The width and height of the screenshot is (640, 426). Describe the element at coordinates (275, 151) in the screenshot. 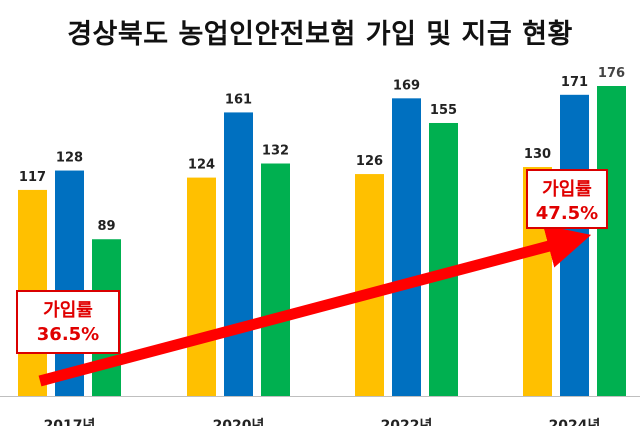

I see `bar-value-label: 132` at that location.